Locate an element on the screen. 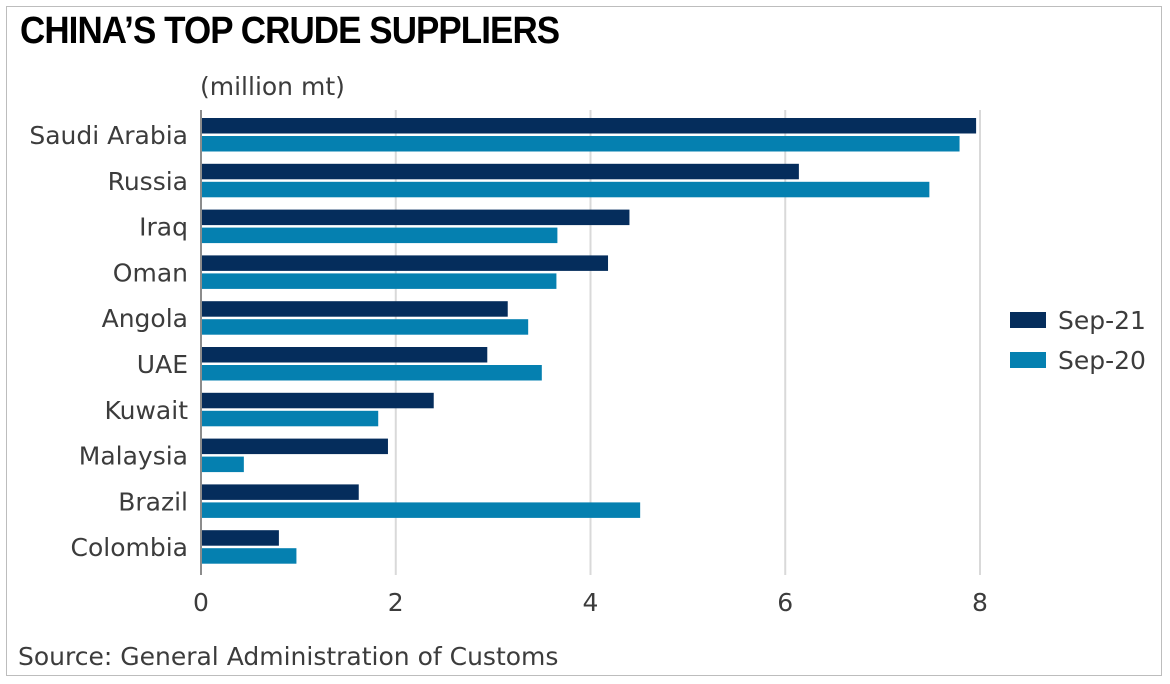 This screenshot has height=684, width=1170. x-tick-label: 2 is located at coordinates (396, 602).